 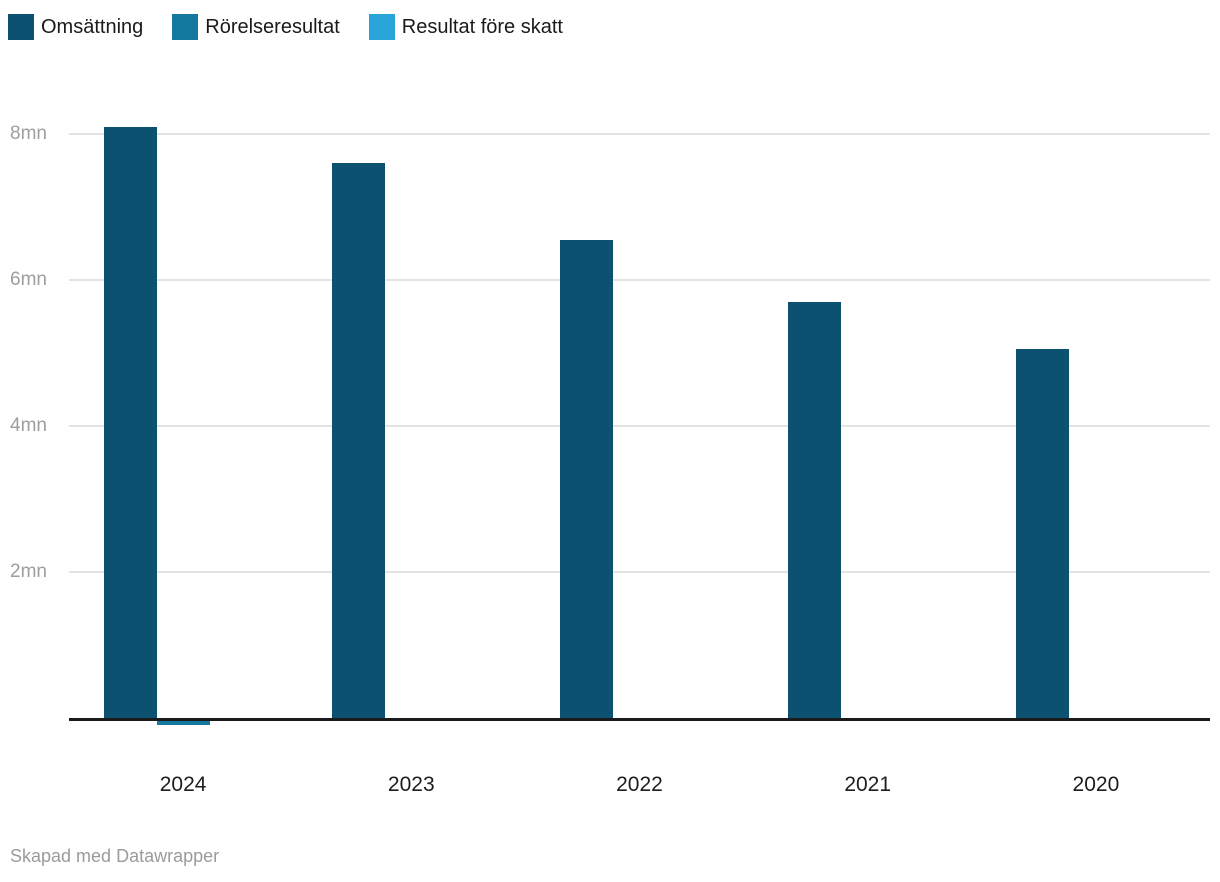 What do you see at coordinates (28, 133) in the screenshot?
I see `y-axis-tick-label: 8mn` at bounding box center [28, 133].